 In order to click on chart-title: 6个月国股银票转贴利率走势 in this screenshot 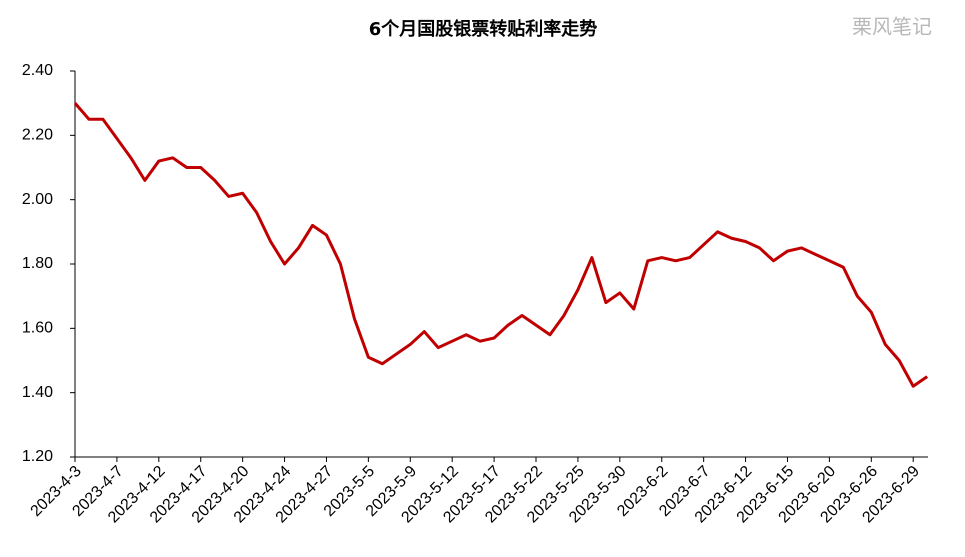, I will do `click(483, 29)`.